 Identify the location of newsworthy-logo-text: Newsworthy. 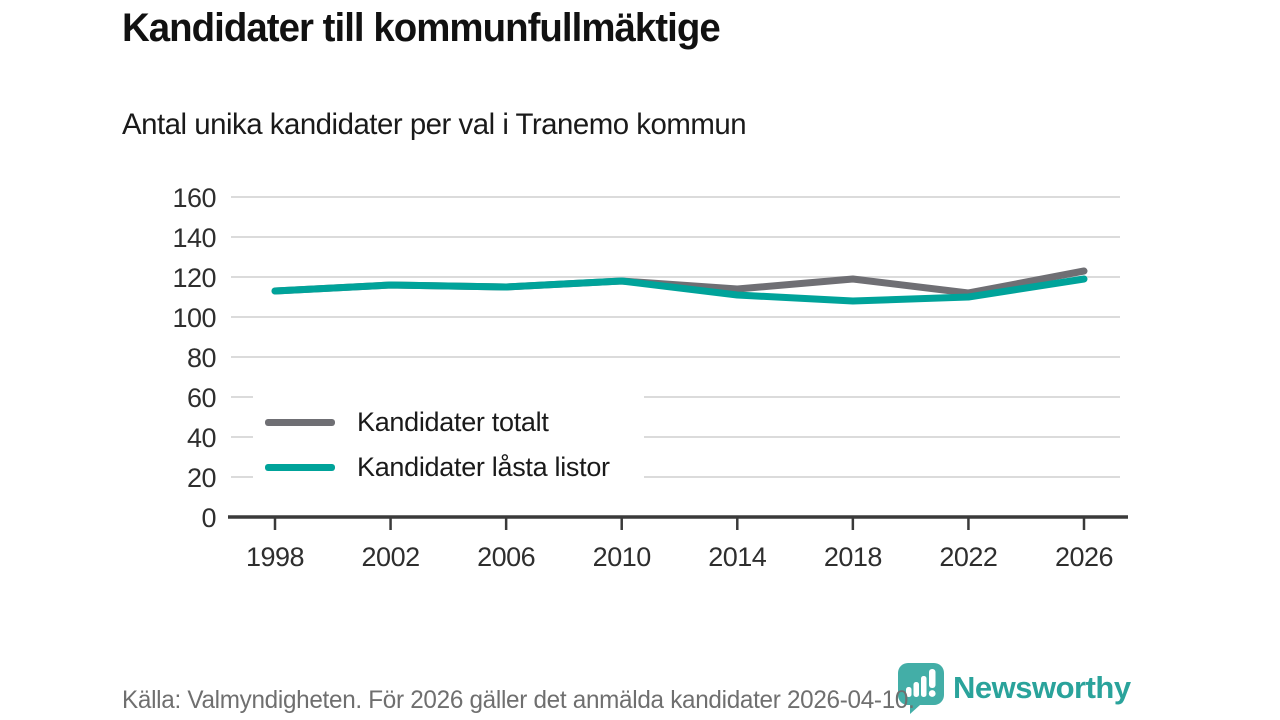
(1042, 687).